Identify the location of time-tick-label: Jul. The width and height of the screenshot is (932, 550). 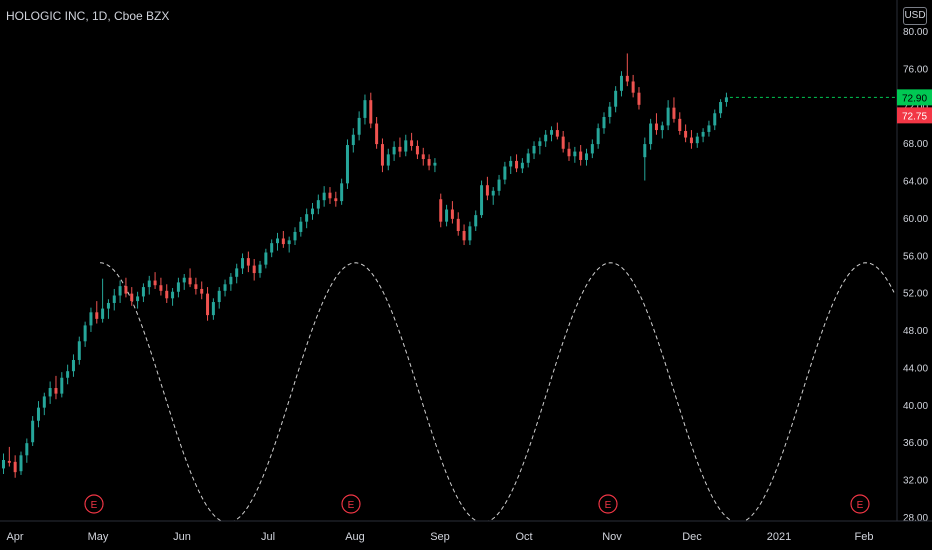
(268, 537).